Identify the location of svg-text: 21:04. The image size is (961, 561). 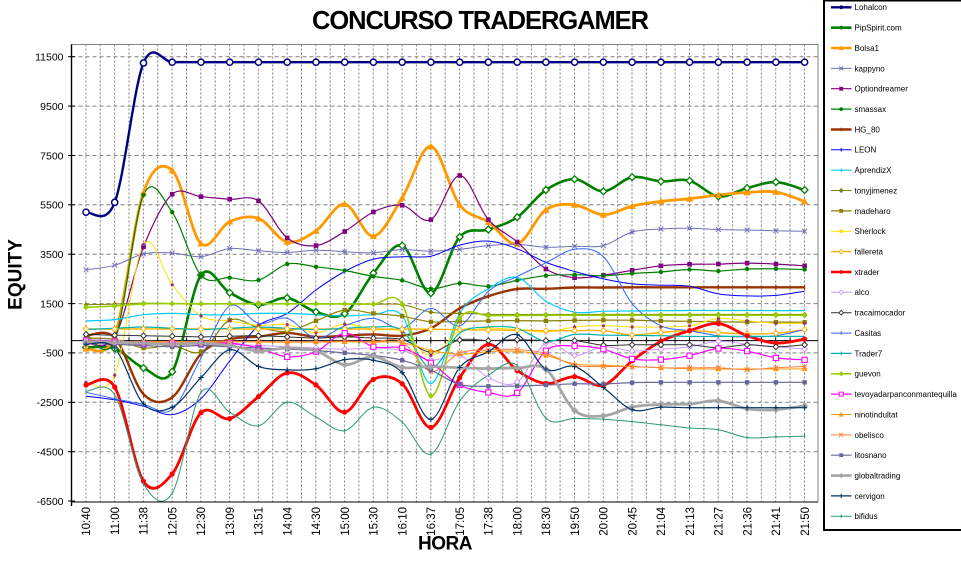
(662, 520).